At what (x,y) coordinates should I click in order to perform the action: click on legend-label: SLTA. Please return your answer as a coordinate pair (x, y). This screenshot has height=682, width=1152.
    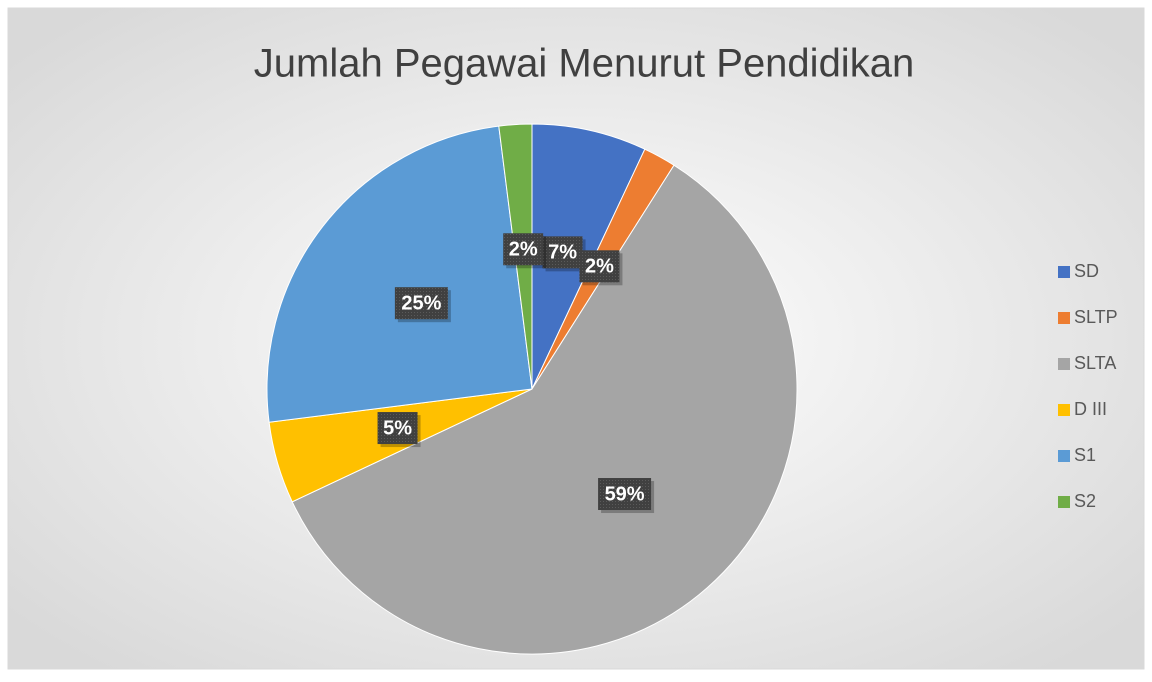
    Looking at the image, I should click on (1095, 363).